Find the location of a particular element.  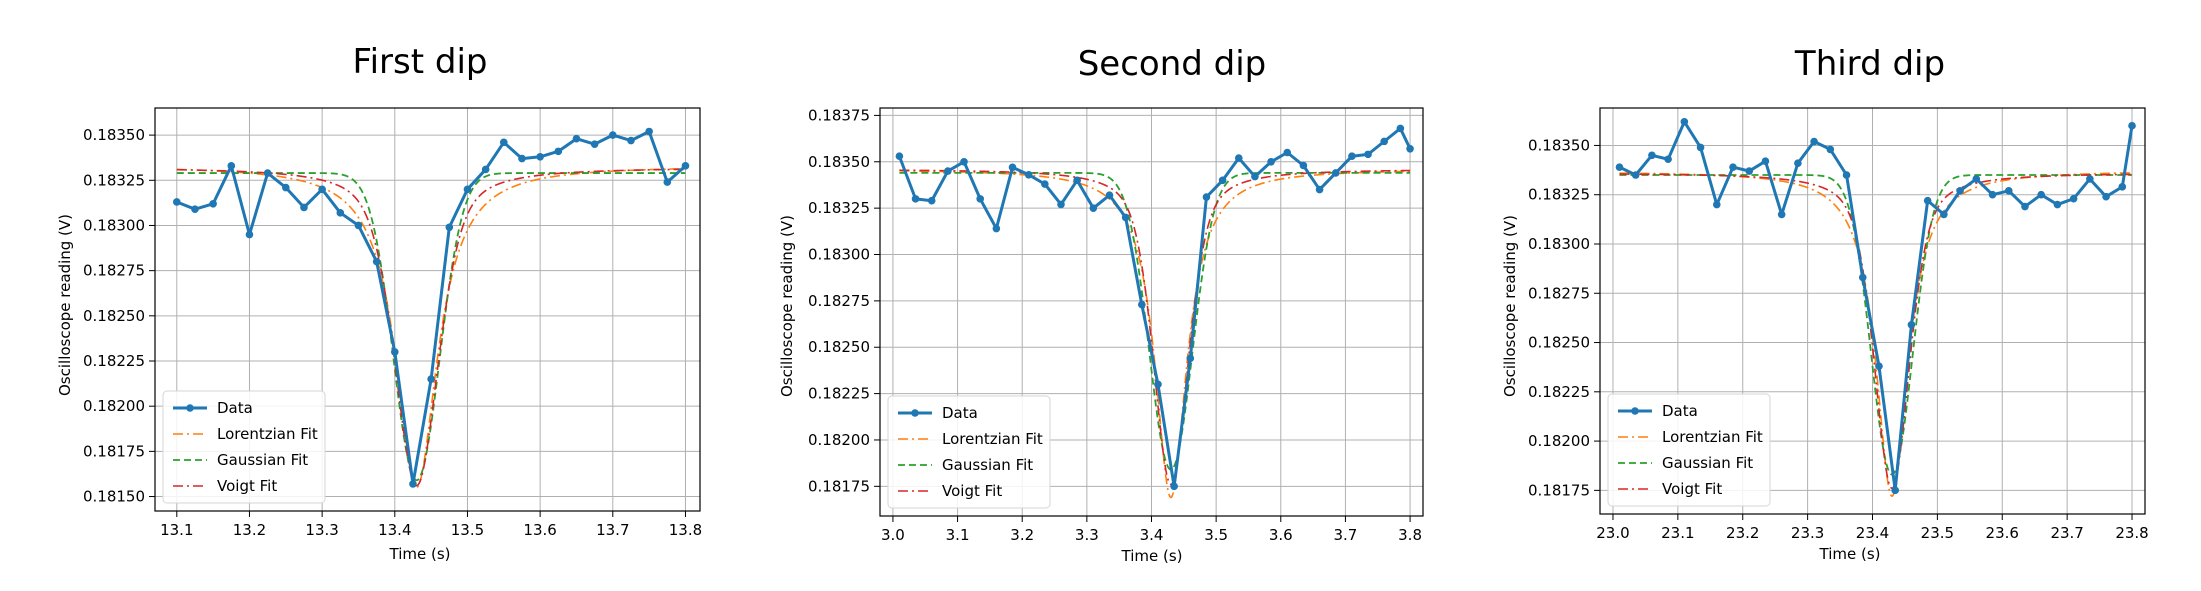

x-tick-label: 3.0 is located at coordinates (893, 535).